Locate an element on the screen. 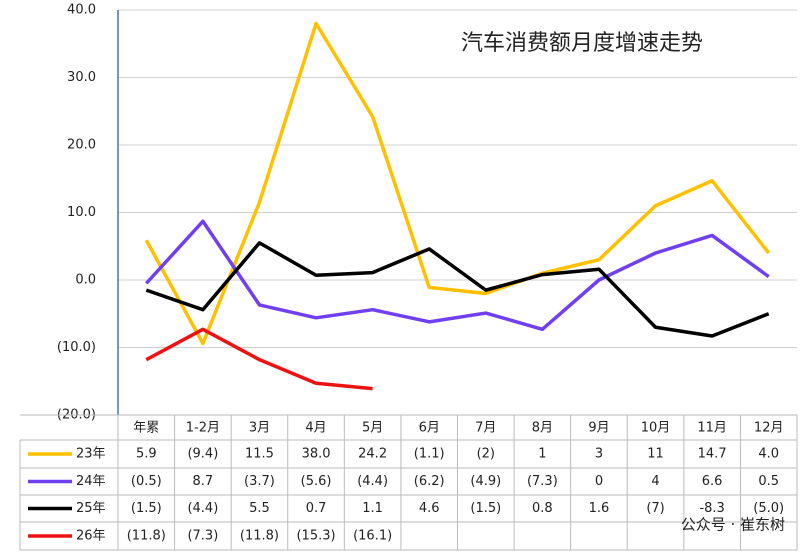 The height and width of the screenshot is (558, 810). table-value: (16.1) is located at coordinates (372, 536).